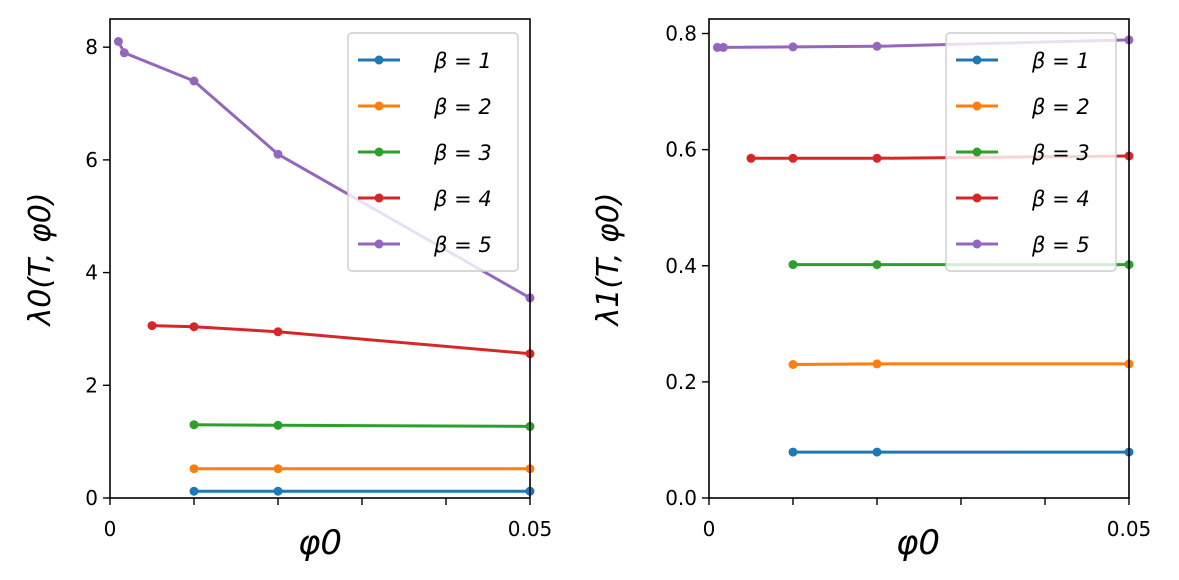 The image size is (1179, 580). Describe the element at coordinates (977, 60) in the screenshot. I see `right-legend-marker-beta1` at that location.